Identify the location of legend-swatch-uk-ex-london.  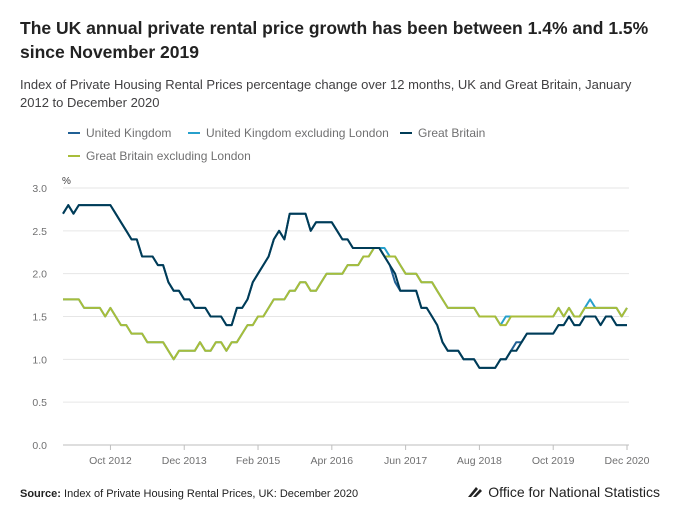
(194, 133).